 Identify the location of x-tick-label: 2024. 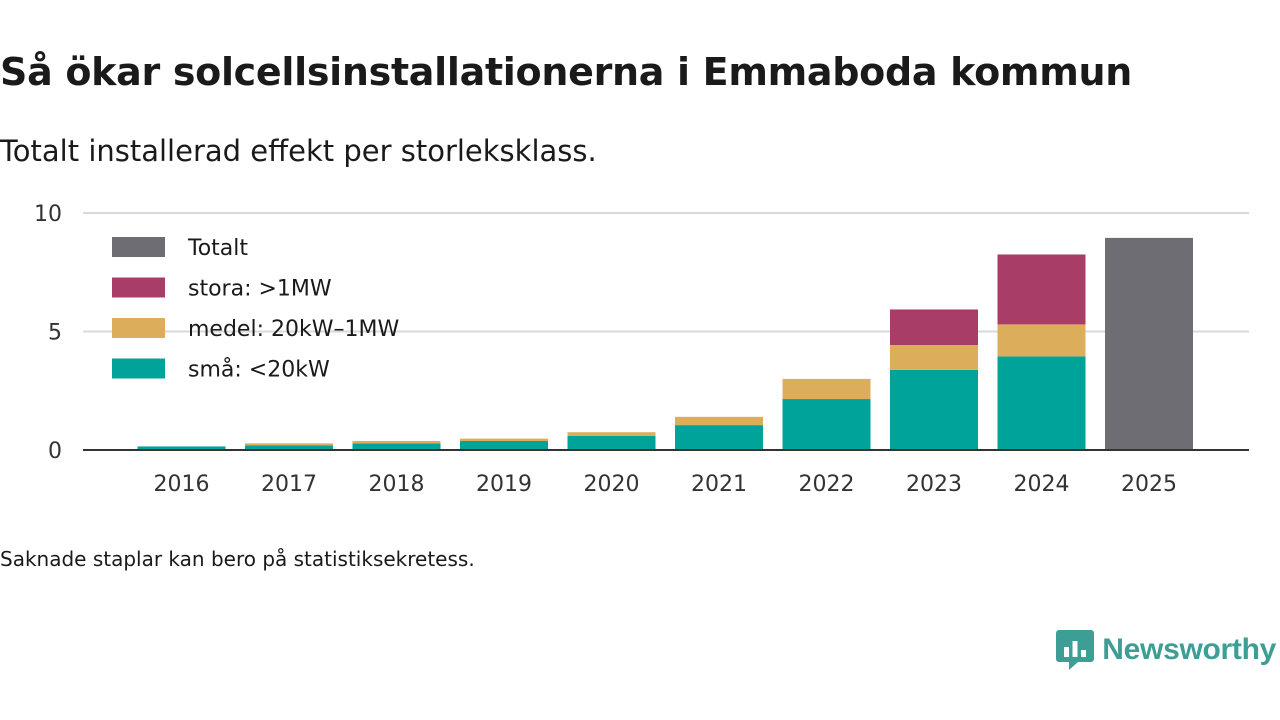
(1042, 484).